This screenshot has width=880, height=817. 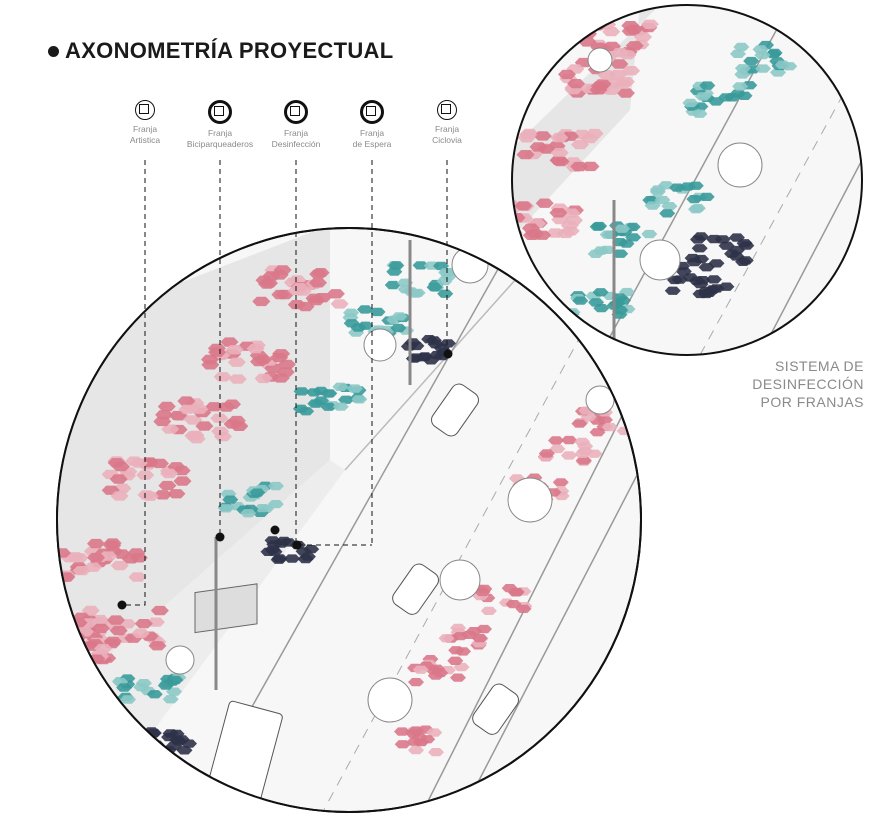 I want to click on circle-square-bold-icon, so click(x=296, y=112).